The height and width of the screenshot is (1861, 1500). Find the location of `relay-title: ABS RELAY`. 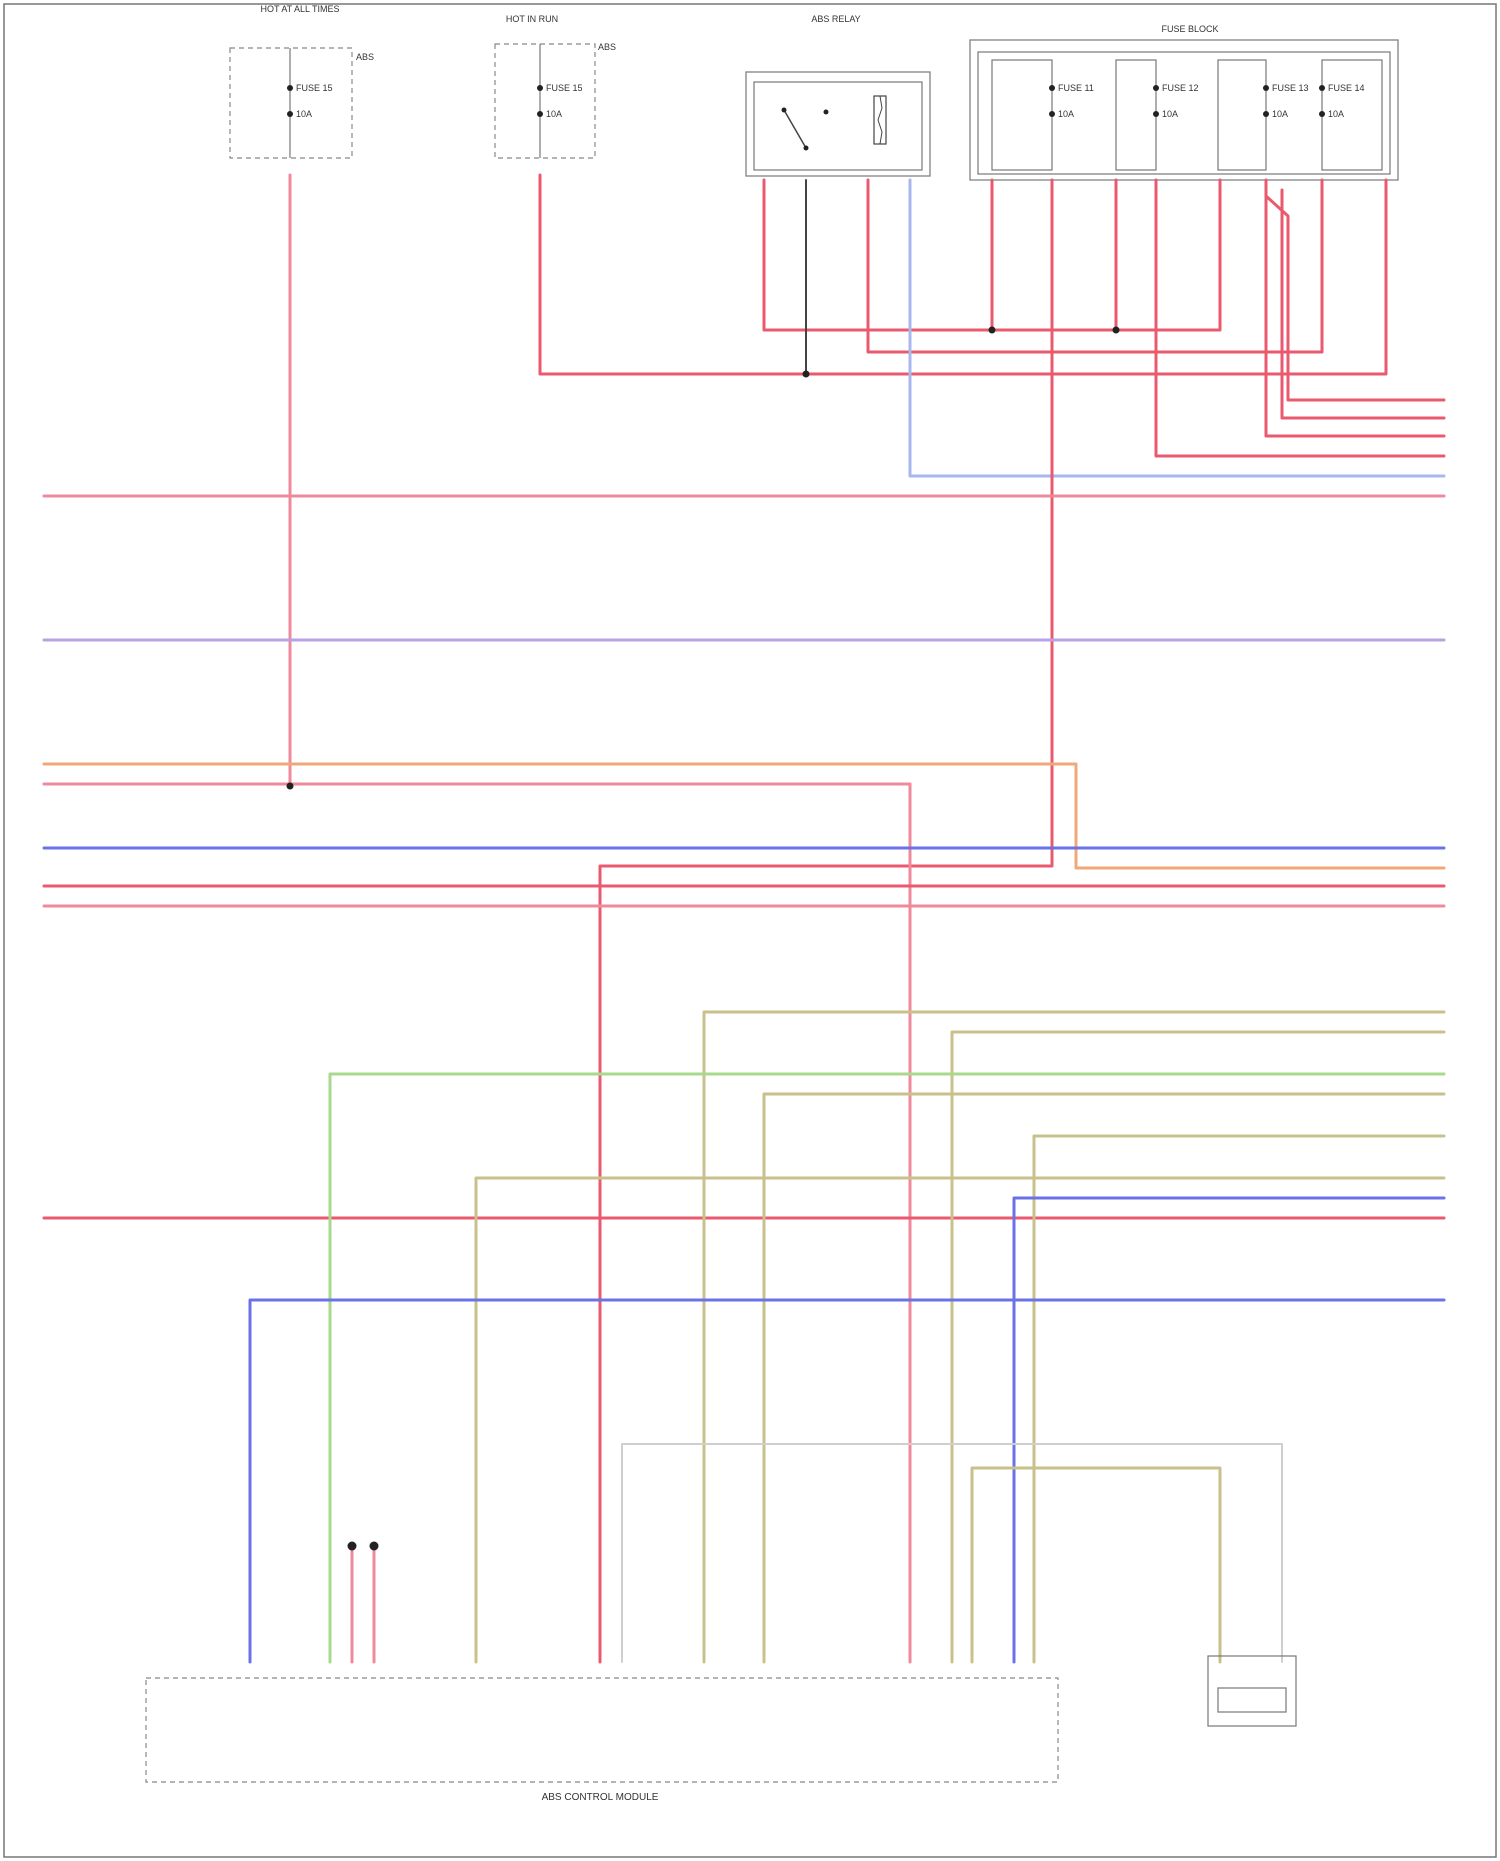

relay-title: ABS RELAY is located at coordinates (835, 19).